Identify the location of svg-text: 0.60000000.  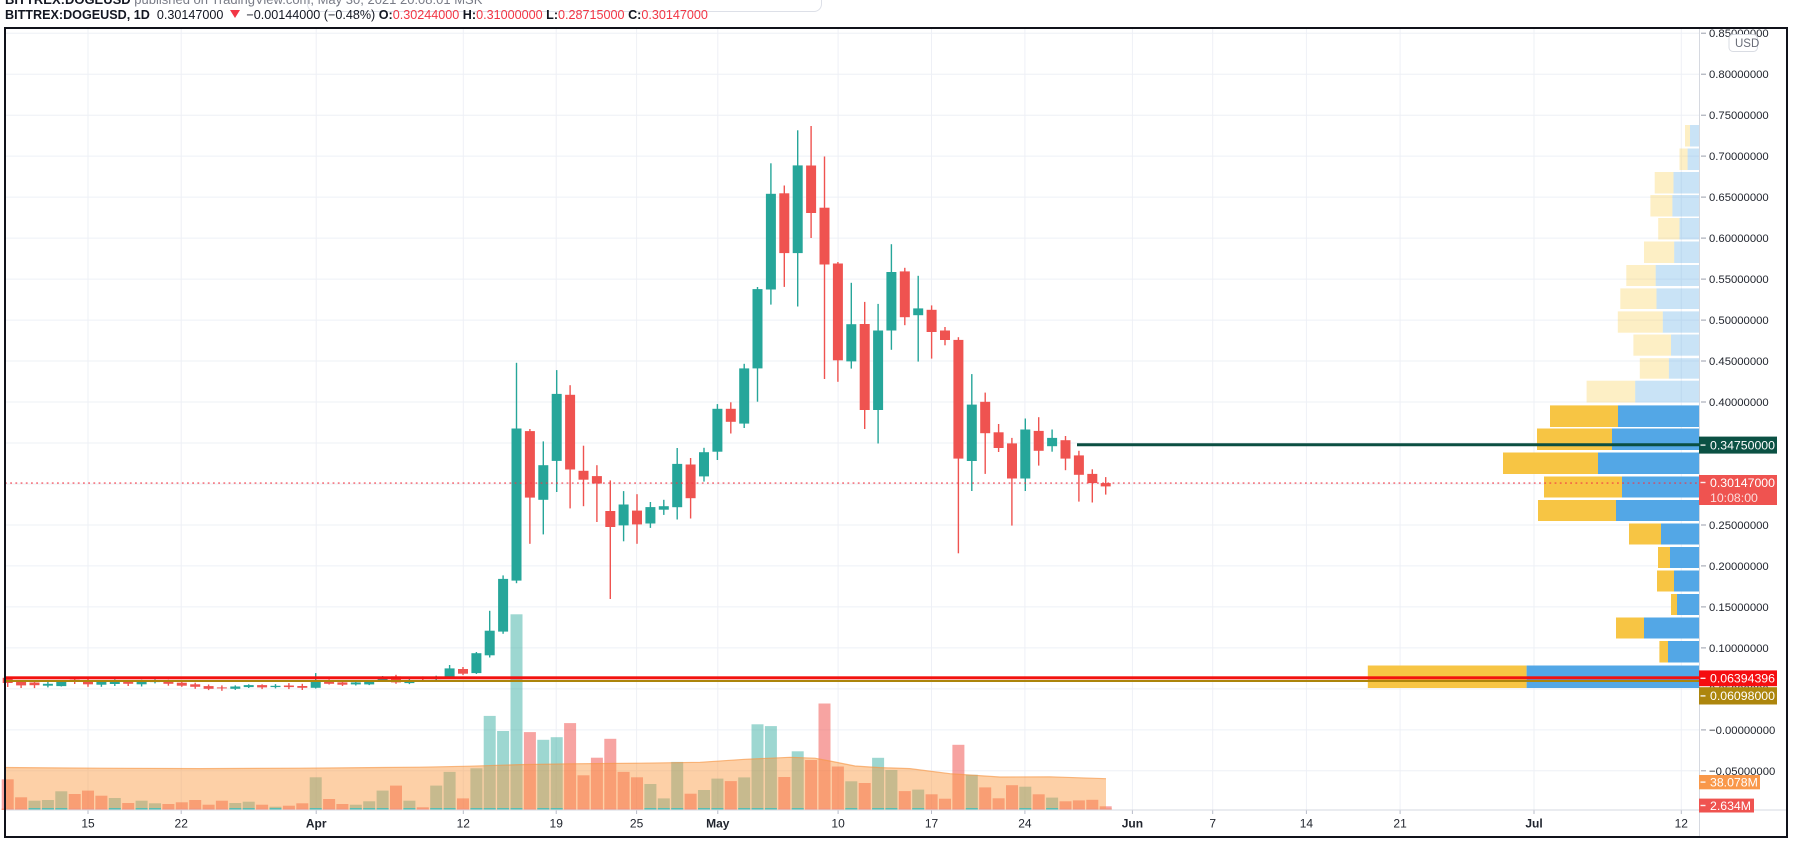
(1739, 239).